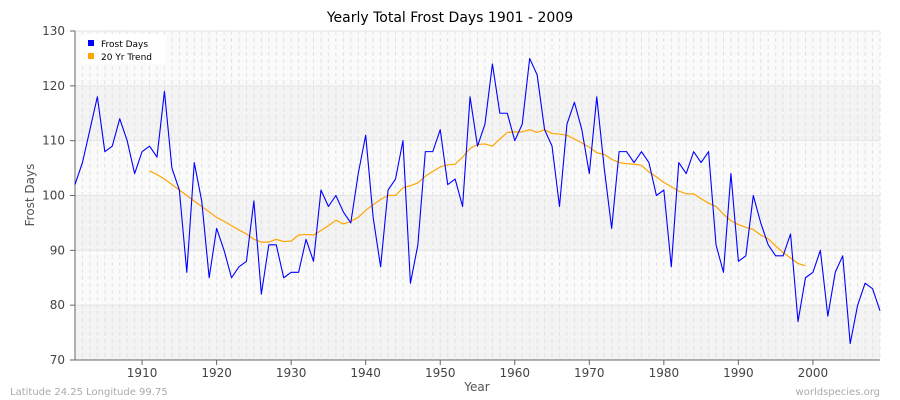 The width and height of the screenshot is (900, 400). What do you see at coordinates (216, 373) in the screenshot?
I see `x-tick-label: 1920` at bounding box center [216, 373].